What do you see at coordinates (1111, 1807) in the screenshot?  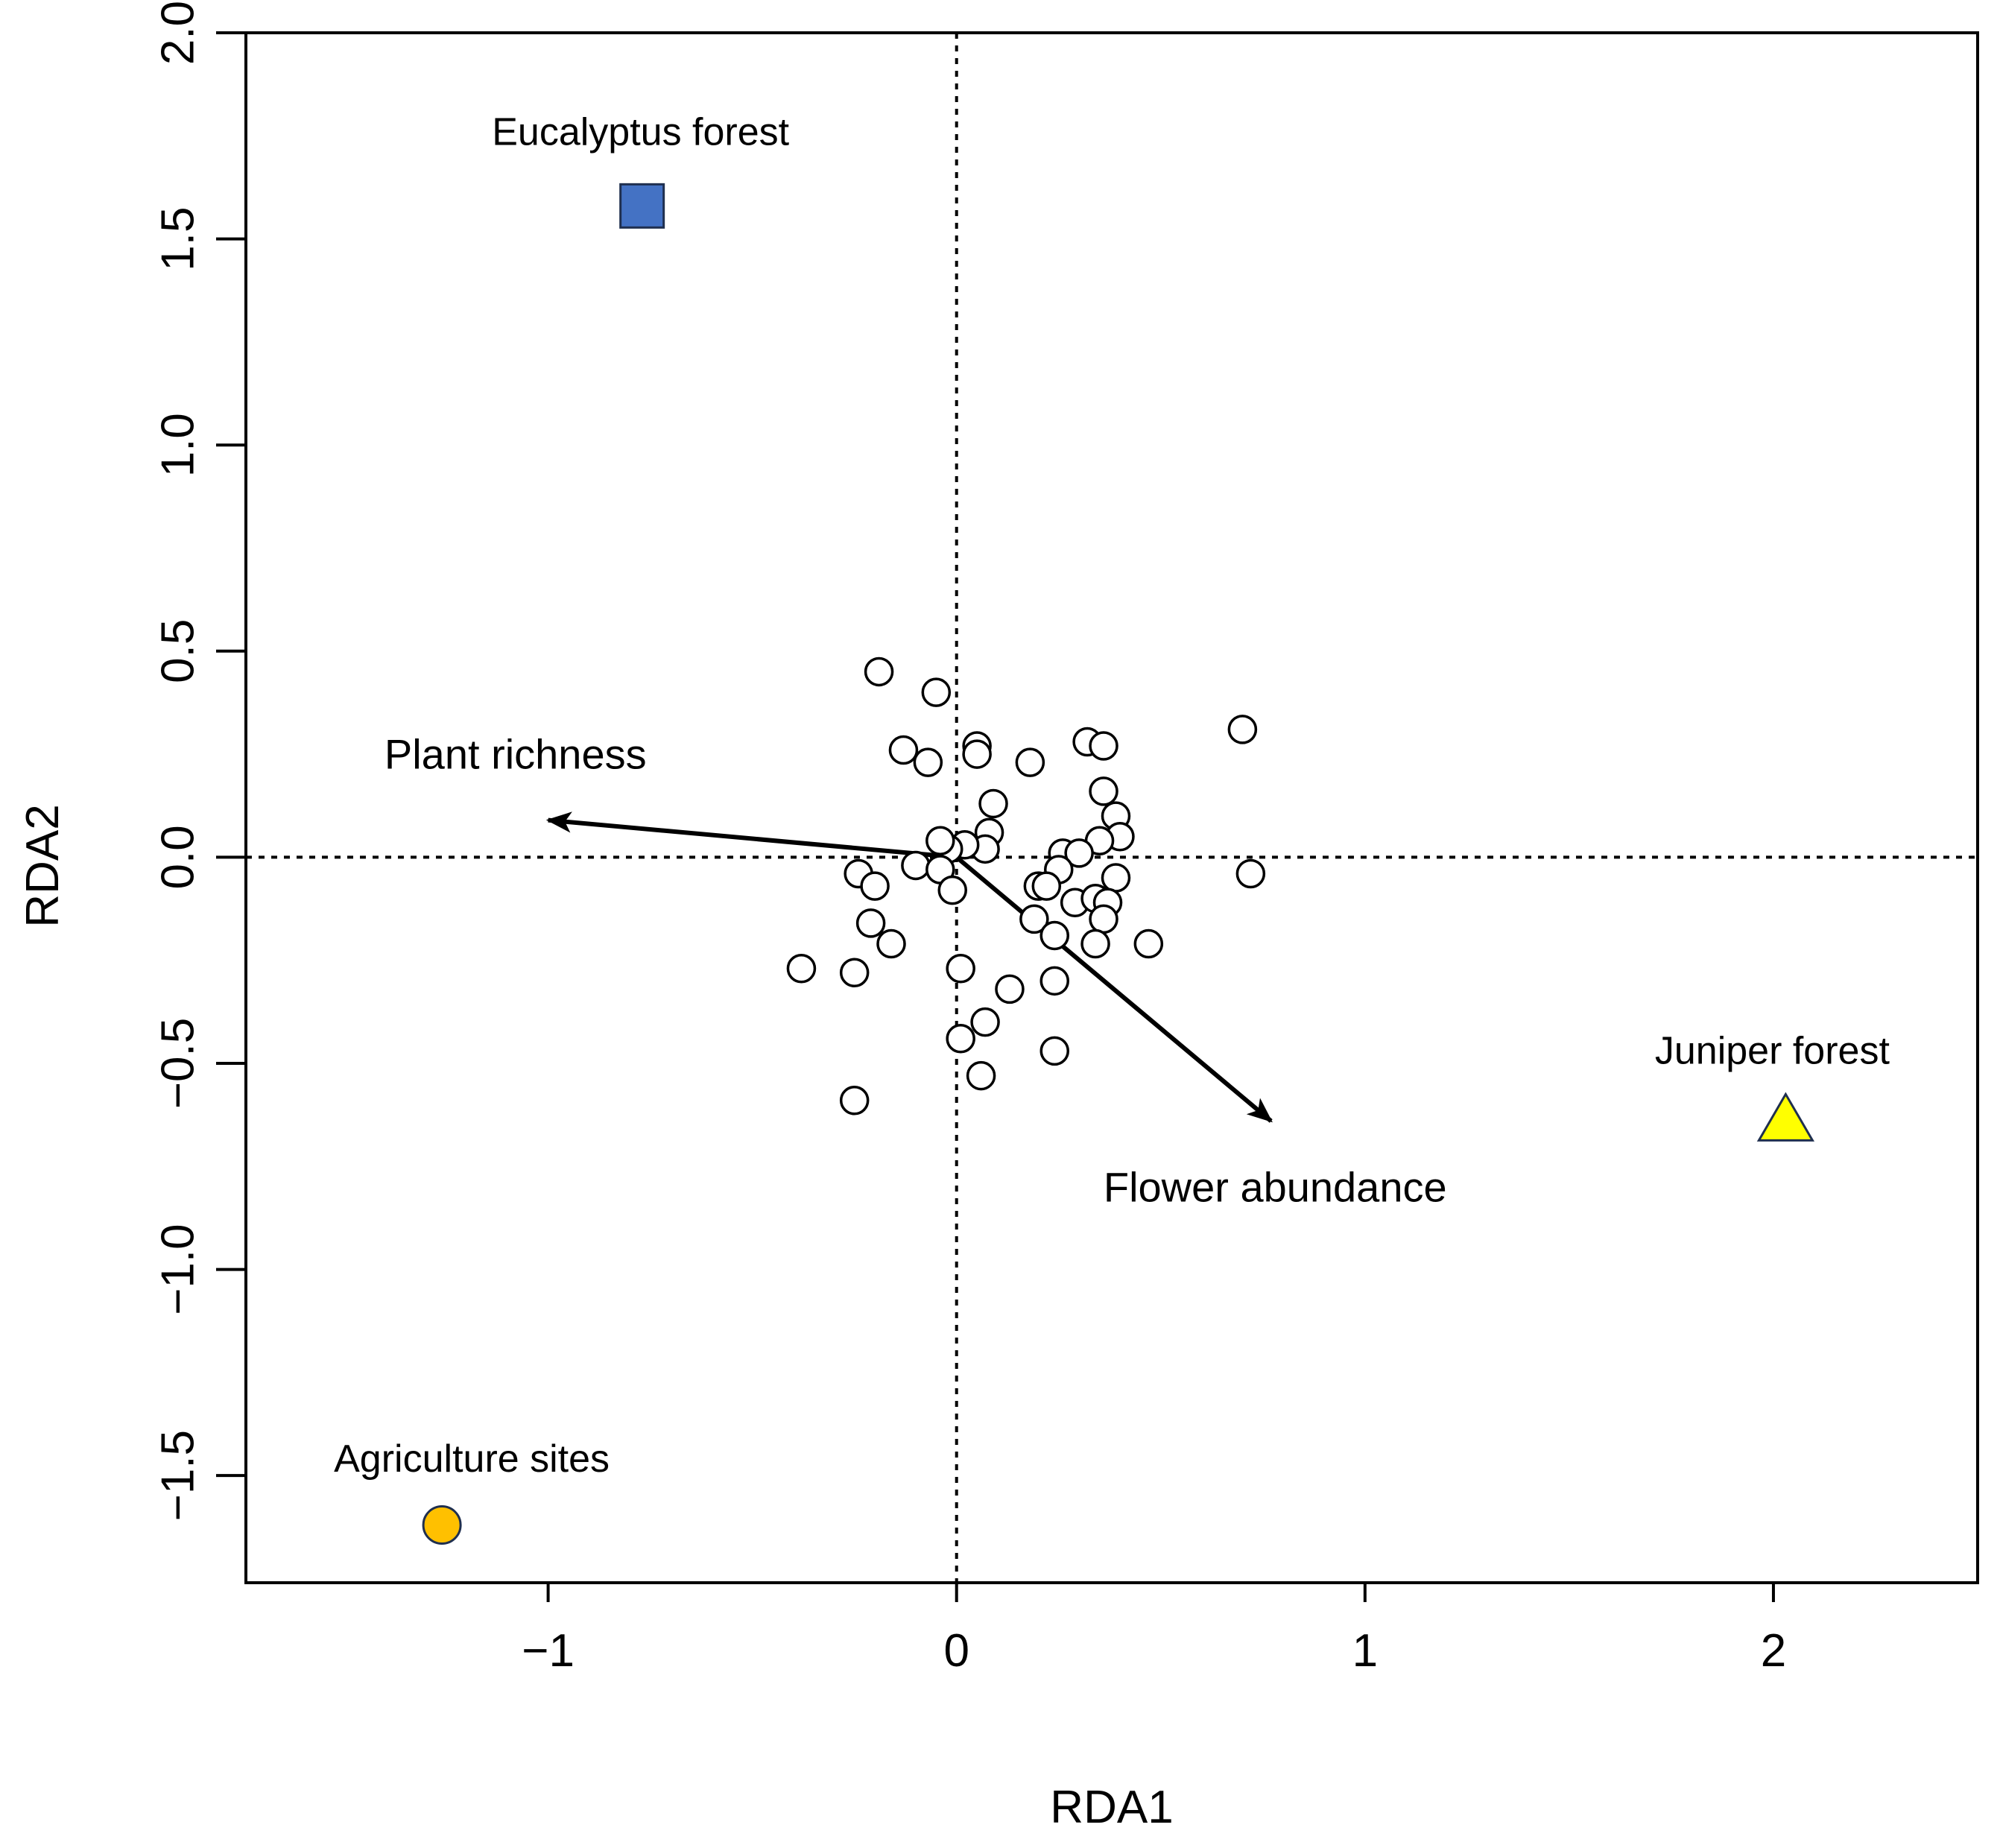 I see `x-axis-title: RDA1` at bounding box center [1111, 1807].